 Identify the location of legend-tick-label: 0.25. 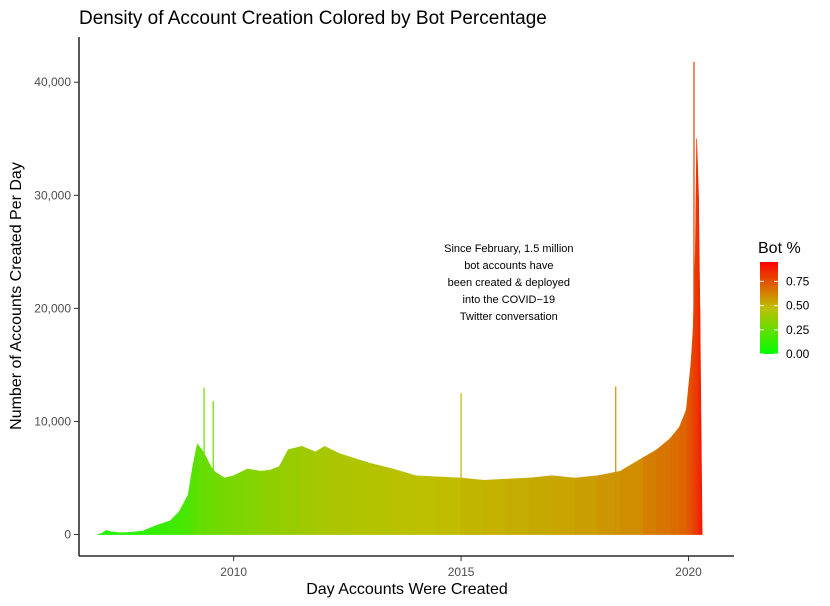
(798, 330).